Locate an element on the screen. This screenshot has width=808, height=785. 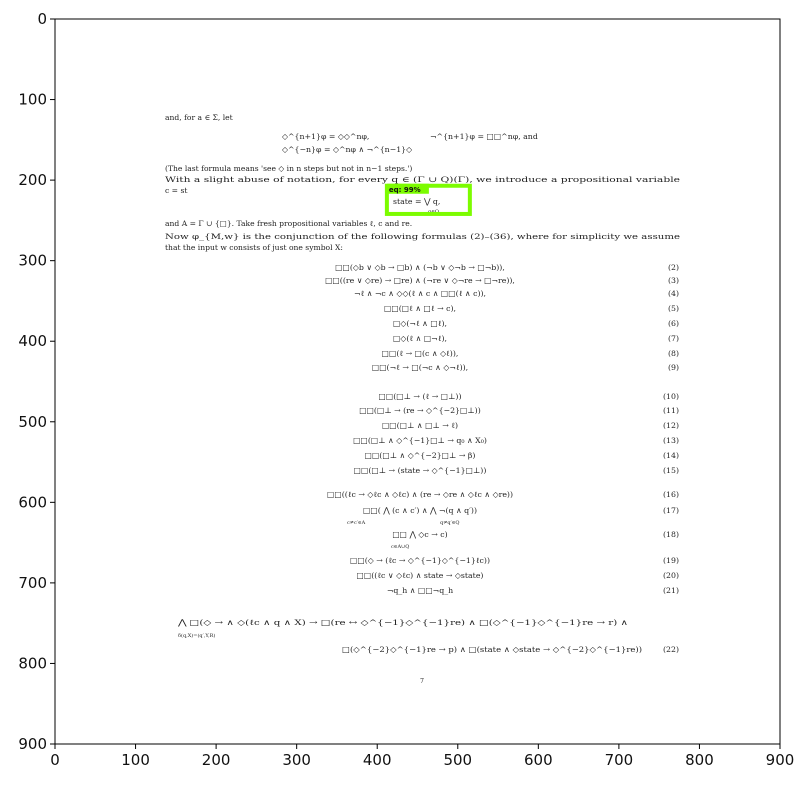
equation: □□(□⊥ → (state → ◇^{−1}□⊥)) is located at coordinates (420, 470).